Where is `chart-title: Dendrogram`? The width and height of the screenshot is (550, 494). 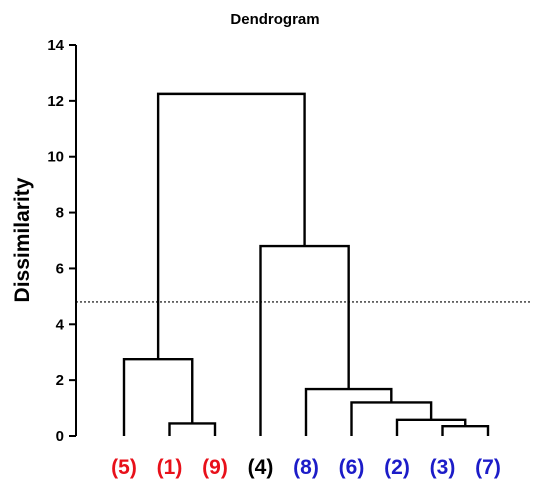 chart-title: Dendrogram is located at coordinates (274, 19).